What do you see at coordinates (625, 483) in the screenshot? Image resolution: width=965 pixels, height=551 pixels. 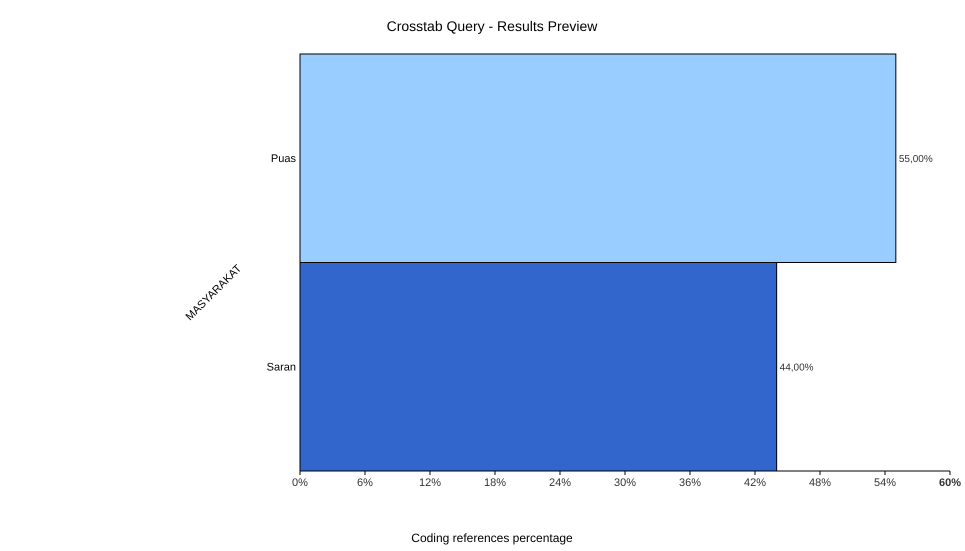 I see `x-tick-label: 30%` at bounding box center [625, 483].